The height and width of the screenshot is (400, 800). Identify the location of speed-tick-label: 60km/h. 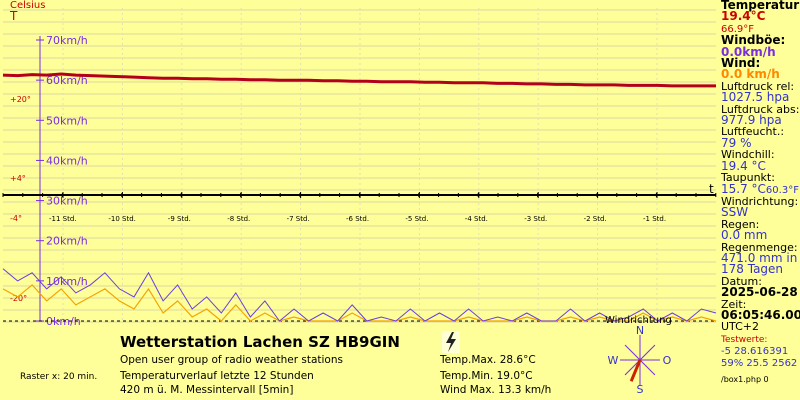
(67, 80).